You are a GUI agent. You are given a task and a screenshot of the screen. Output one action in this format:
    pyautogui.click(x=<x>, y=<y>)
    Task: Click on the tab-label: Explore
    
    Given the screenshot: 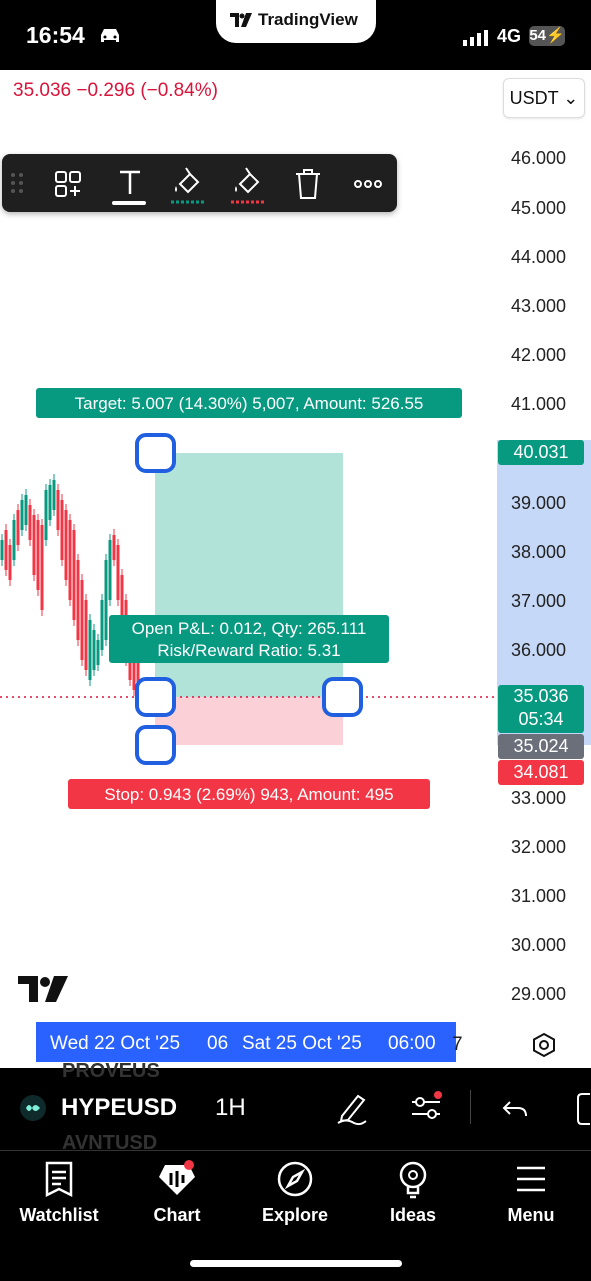 What is the action you would take?
    pyautogui.click(x=295, y=1215)
    